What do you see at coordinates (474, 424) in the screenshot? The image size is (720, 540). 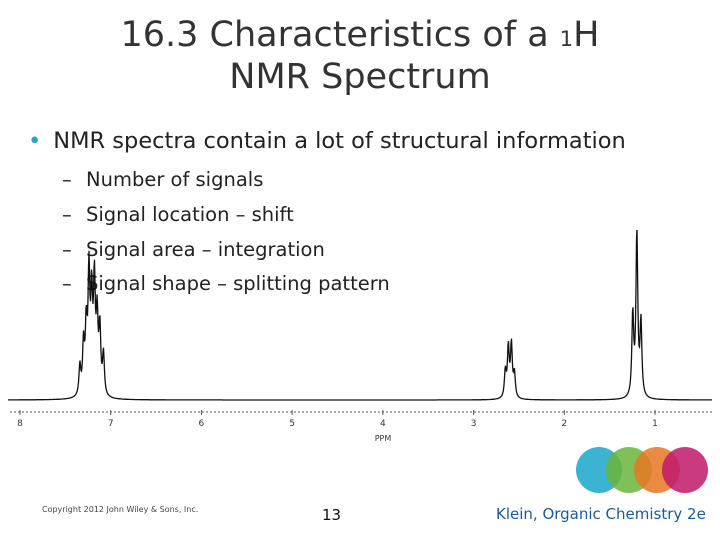 I see `x-tick-label: 3` at bounding box center [474, 424].